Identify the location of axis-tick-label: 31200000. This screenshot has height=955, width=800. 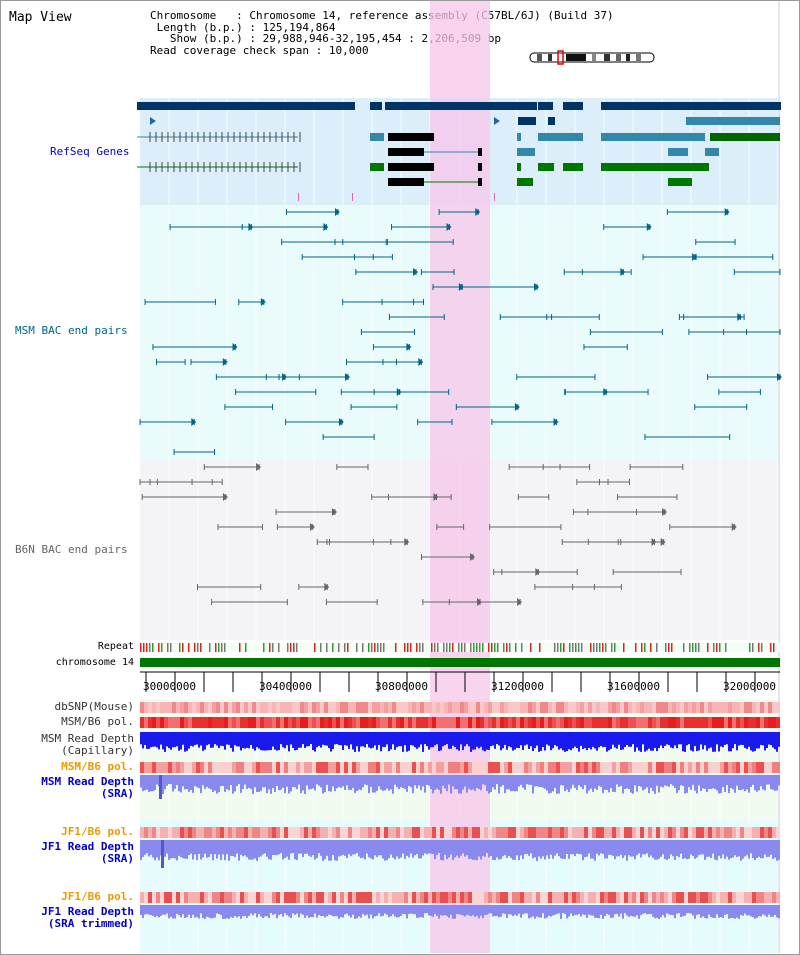
(517, 686).